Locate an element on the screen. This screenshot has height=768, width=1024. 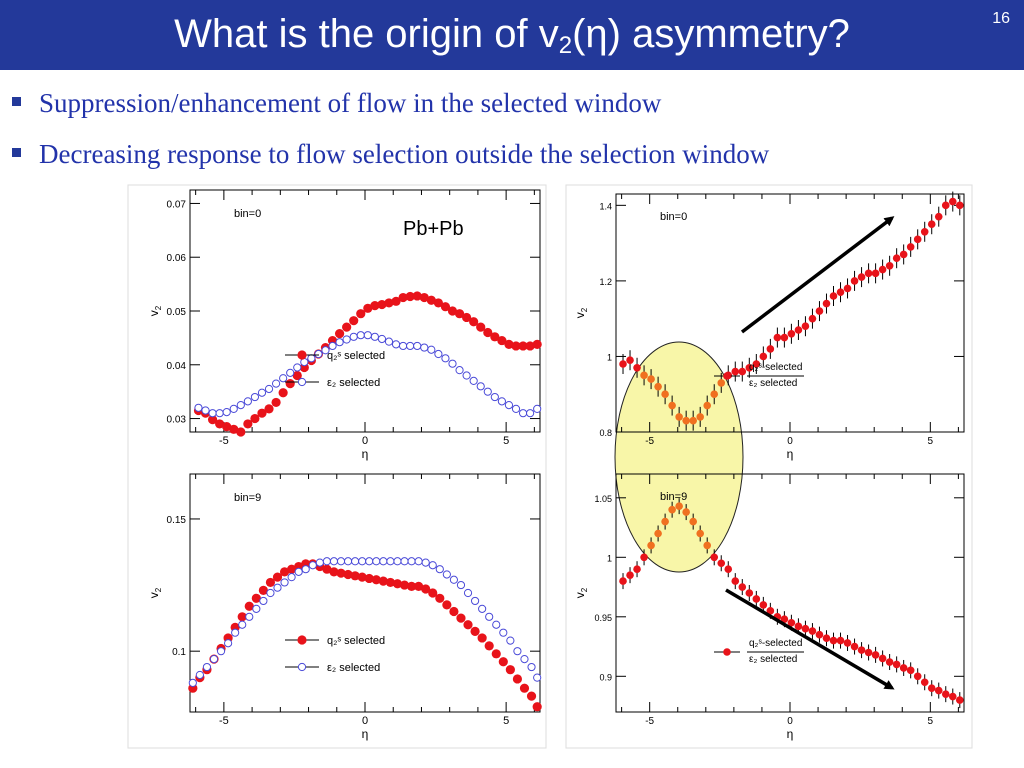
title-bar is located at coordinates (512, 35).